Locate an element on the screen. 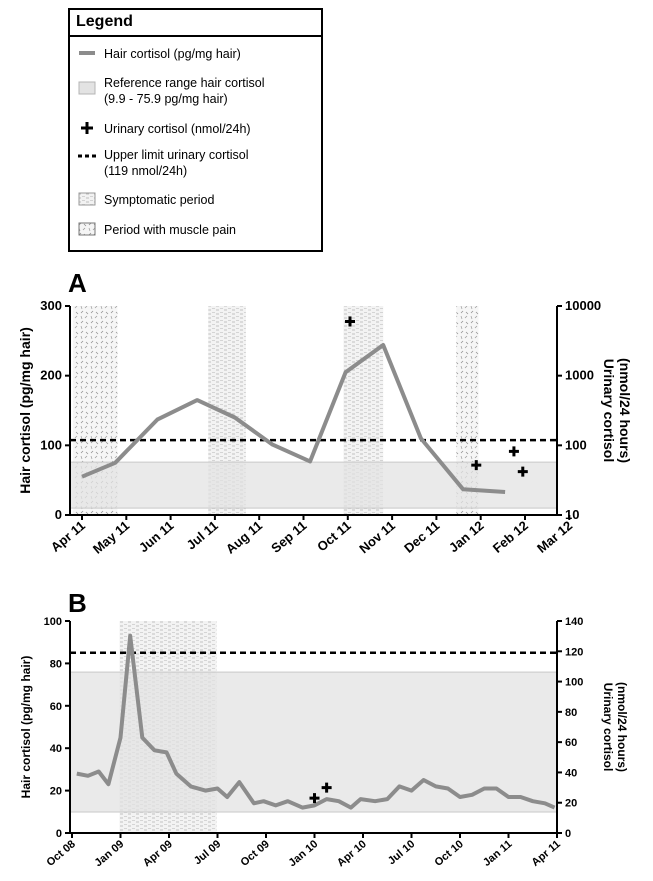  x-tick-label: Oct 11 is located at coordinates (334, 536).